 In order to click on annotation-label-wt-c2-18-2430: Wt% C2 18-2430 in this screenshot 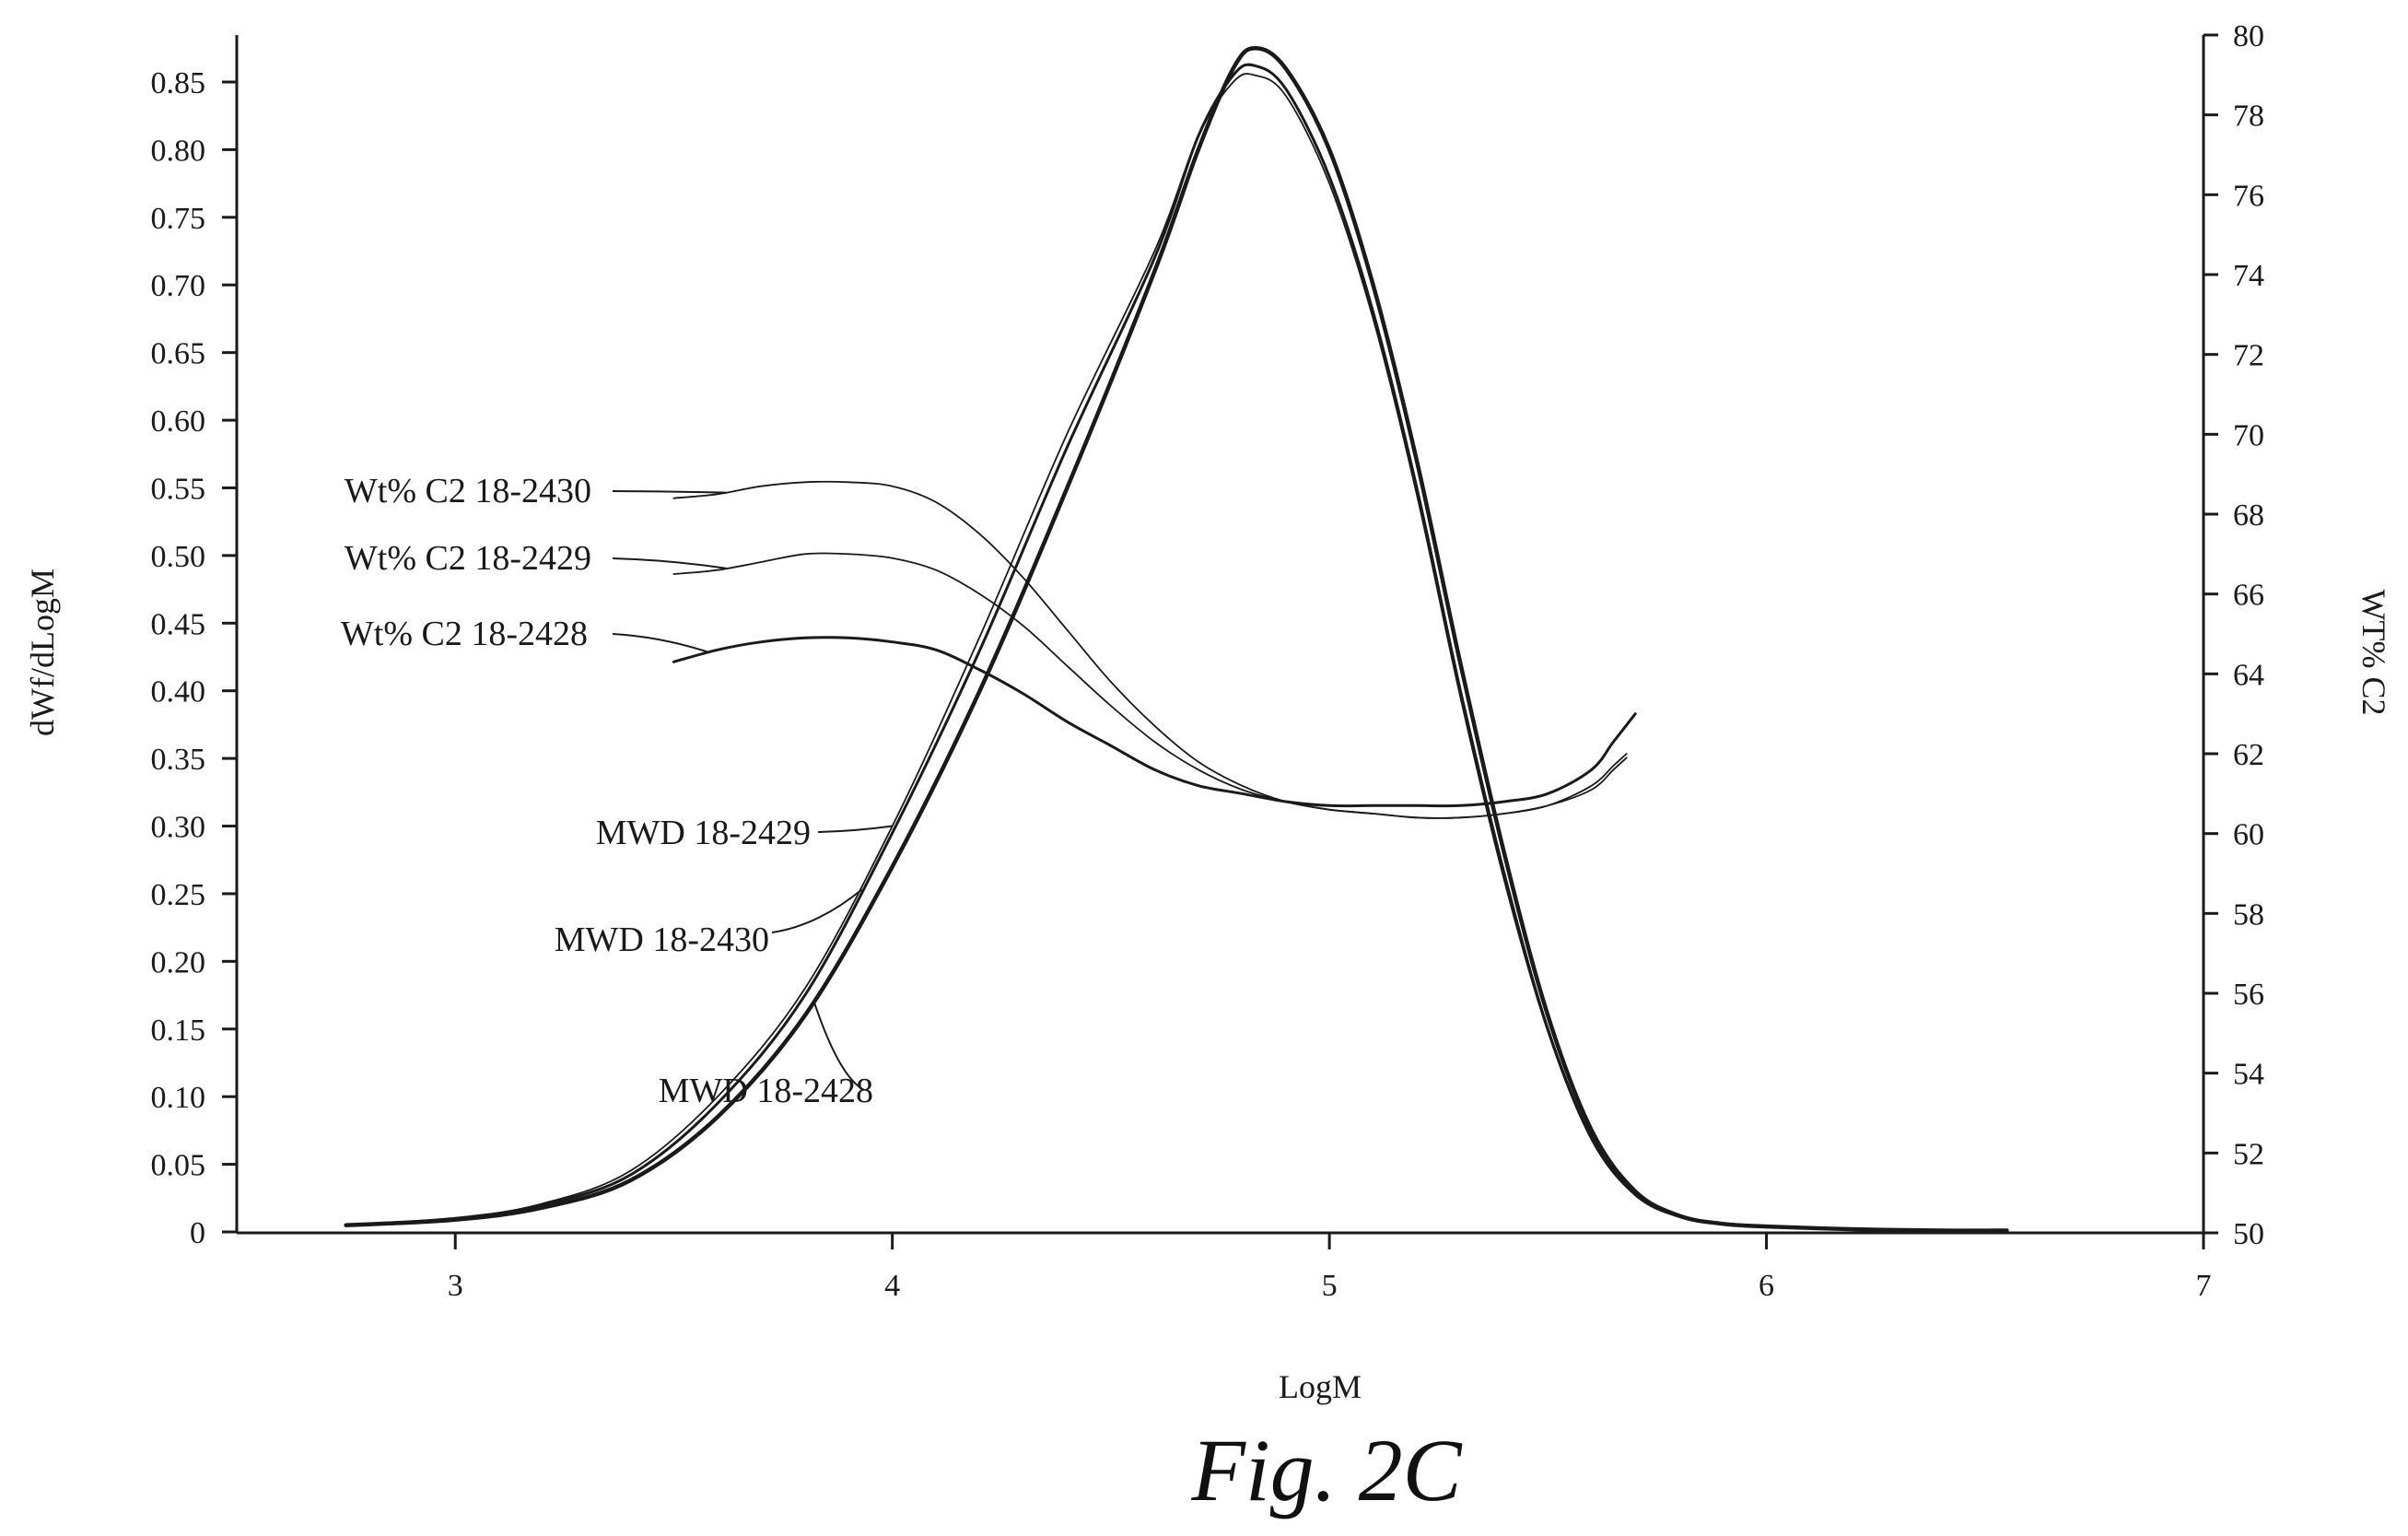, I will do `click(468, 491)`.